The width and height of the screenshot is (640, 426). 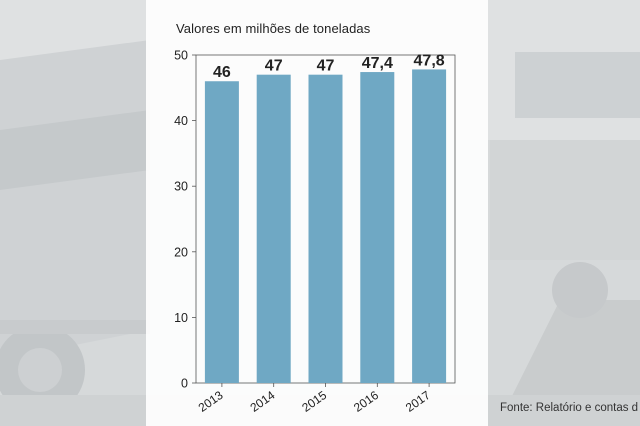 I want to click on y-tick-label: 10, so click(x=181, y=318).